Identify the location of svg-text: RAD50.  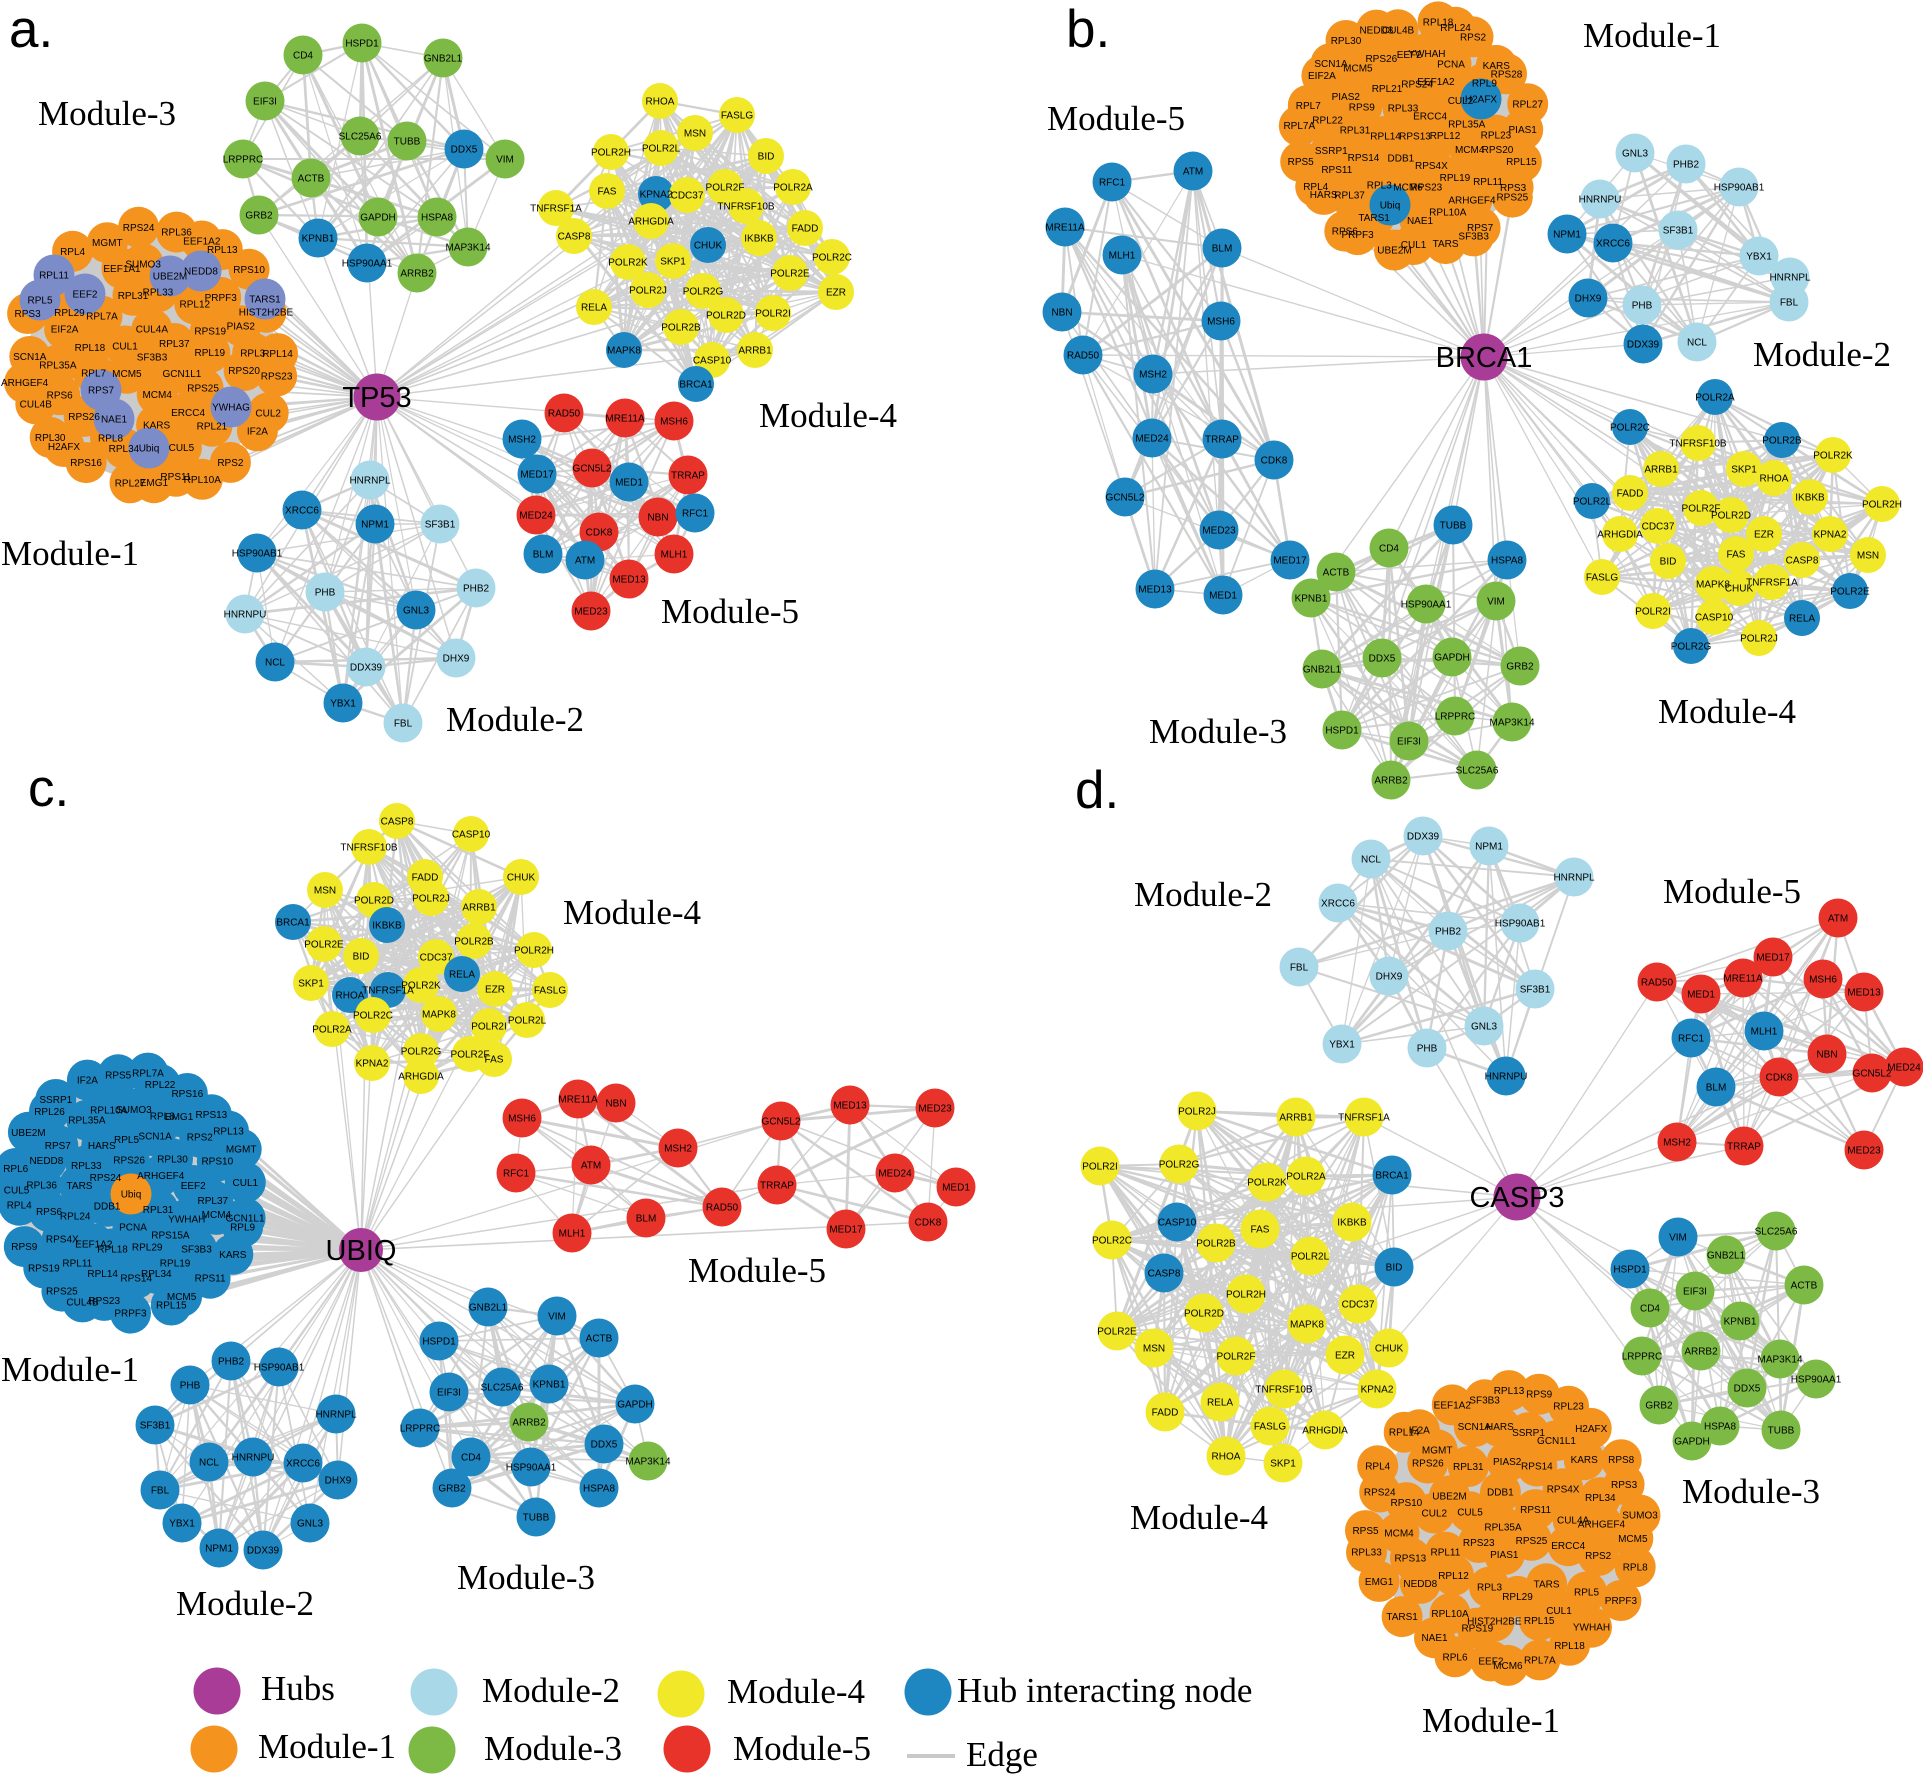
(1657, 983).